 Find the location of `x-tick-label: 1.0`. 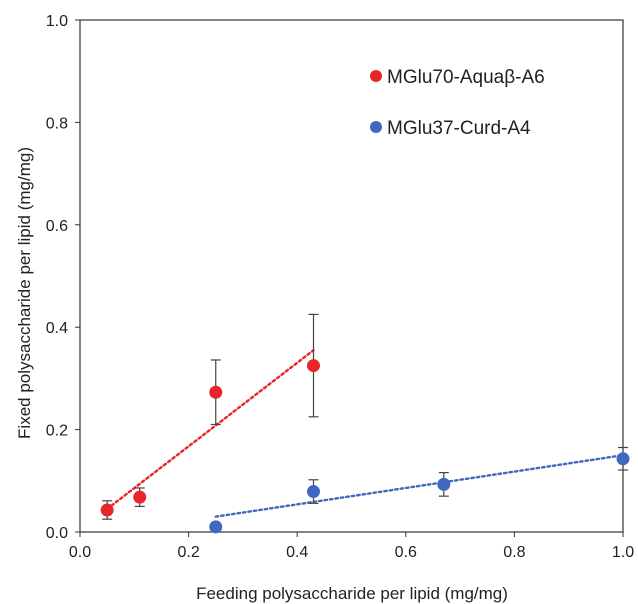

x-tick-label: 1.0 is located at coordinates (623, 552).